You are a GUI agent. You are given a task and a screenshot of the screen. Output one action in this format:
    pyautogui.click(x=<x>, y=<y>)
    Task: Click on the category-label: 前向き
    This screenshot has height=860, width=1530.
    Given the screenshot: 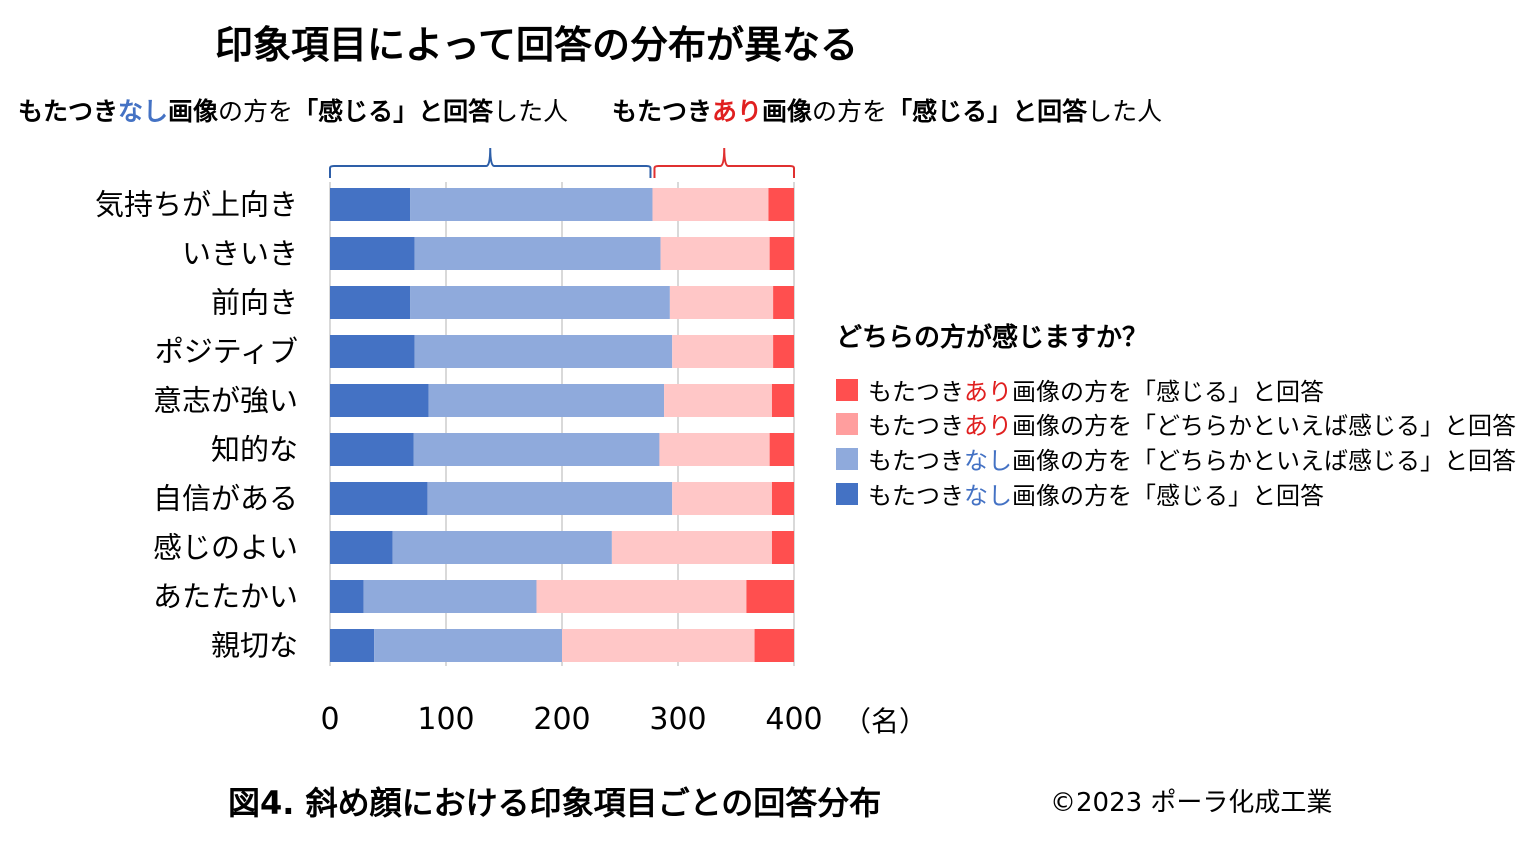 What is the action you would take?
    pyautogui.click(x=254, y=303)
    